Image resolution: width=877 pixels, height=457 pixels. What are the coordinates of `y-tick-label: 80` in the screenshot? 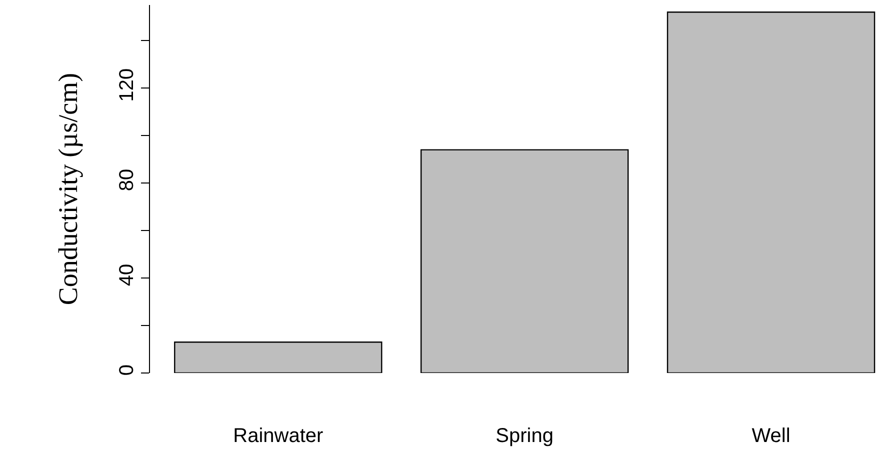 It's located at (127, 180).